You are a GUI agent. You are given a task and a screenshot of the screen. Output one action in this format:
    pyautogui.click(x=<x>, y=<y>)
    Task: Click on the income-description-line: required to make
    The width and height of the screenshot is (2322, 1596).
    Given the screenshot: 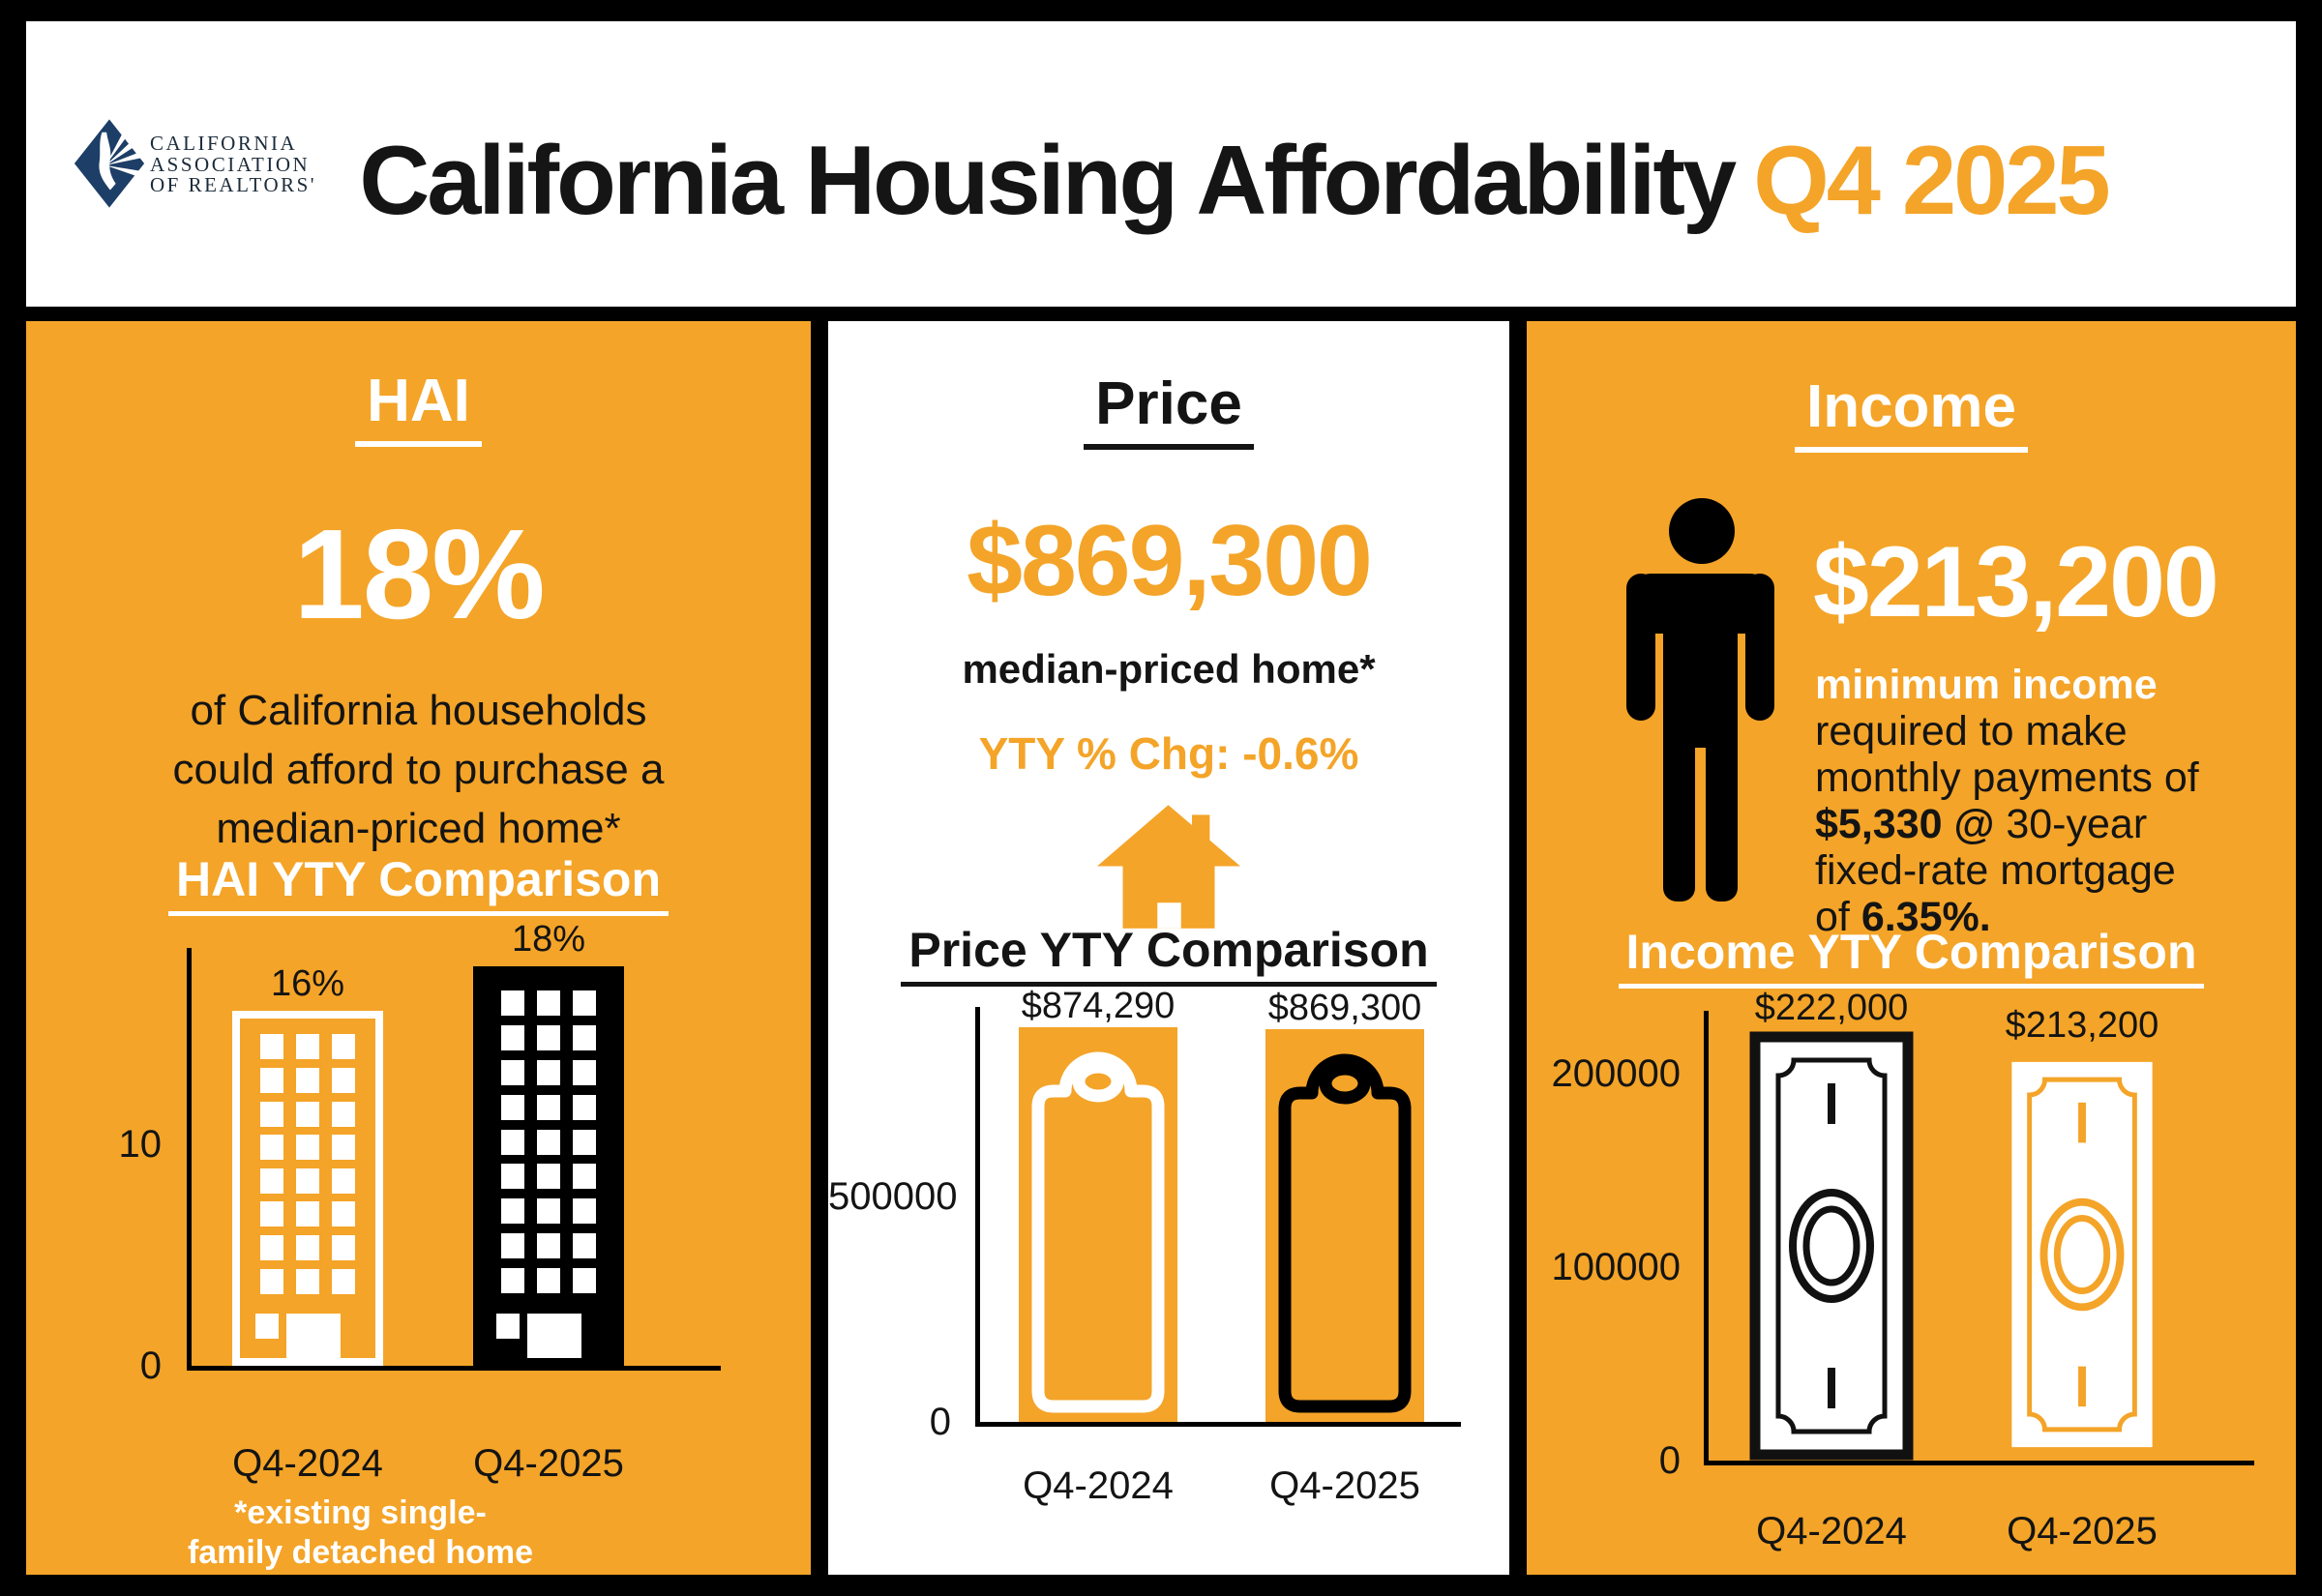 What is the action you would take?
    pyautogui.click(x=2007, y=731)
    